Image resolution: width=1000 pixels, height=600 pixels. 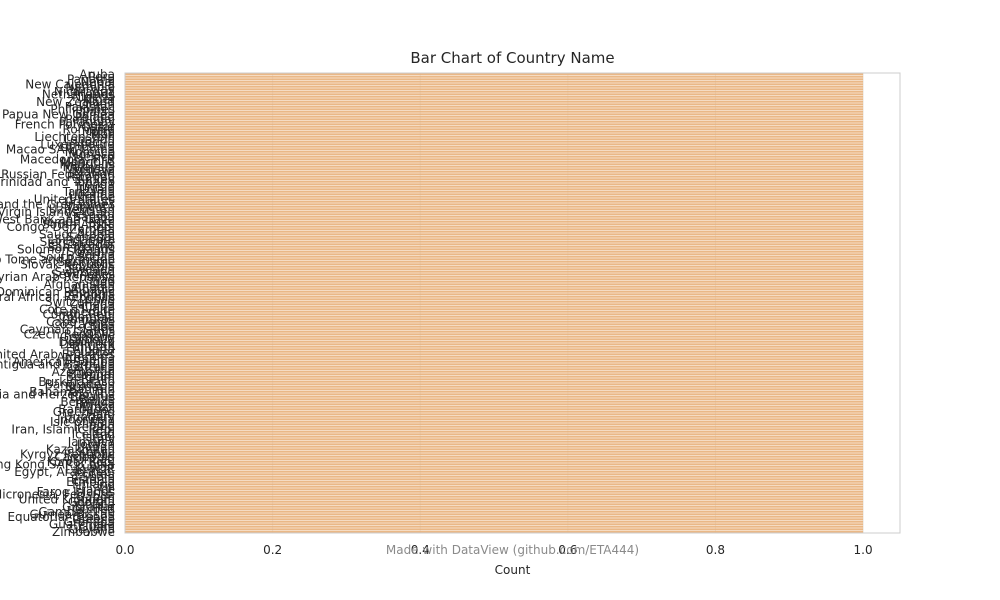 I want to click on y-tick-label: Morocco, so click(x=90, y=152).